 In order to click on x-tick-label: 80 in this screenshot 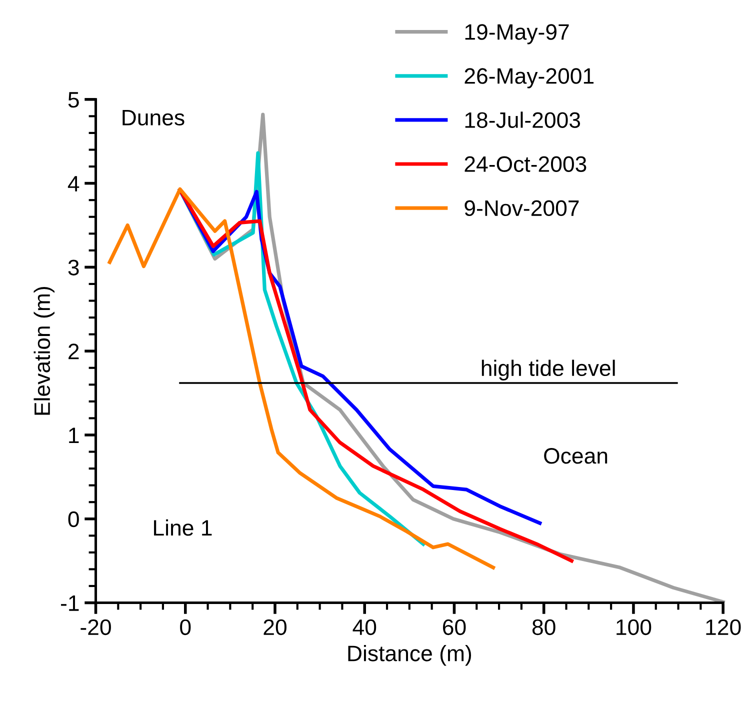, I will do `click(544, 627)`.